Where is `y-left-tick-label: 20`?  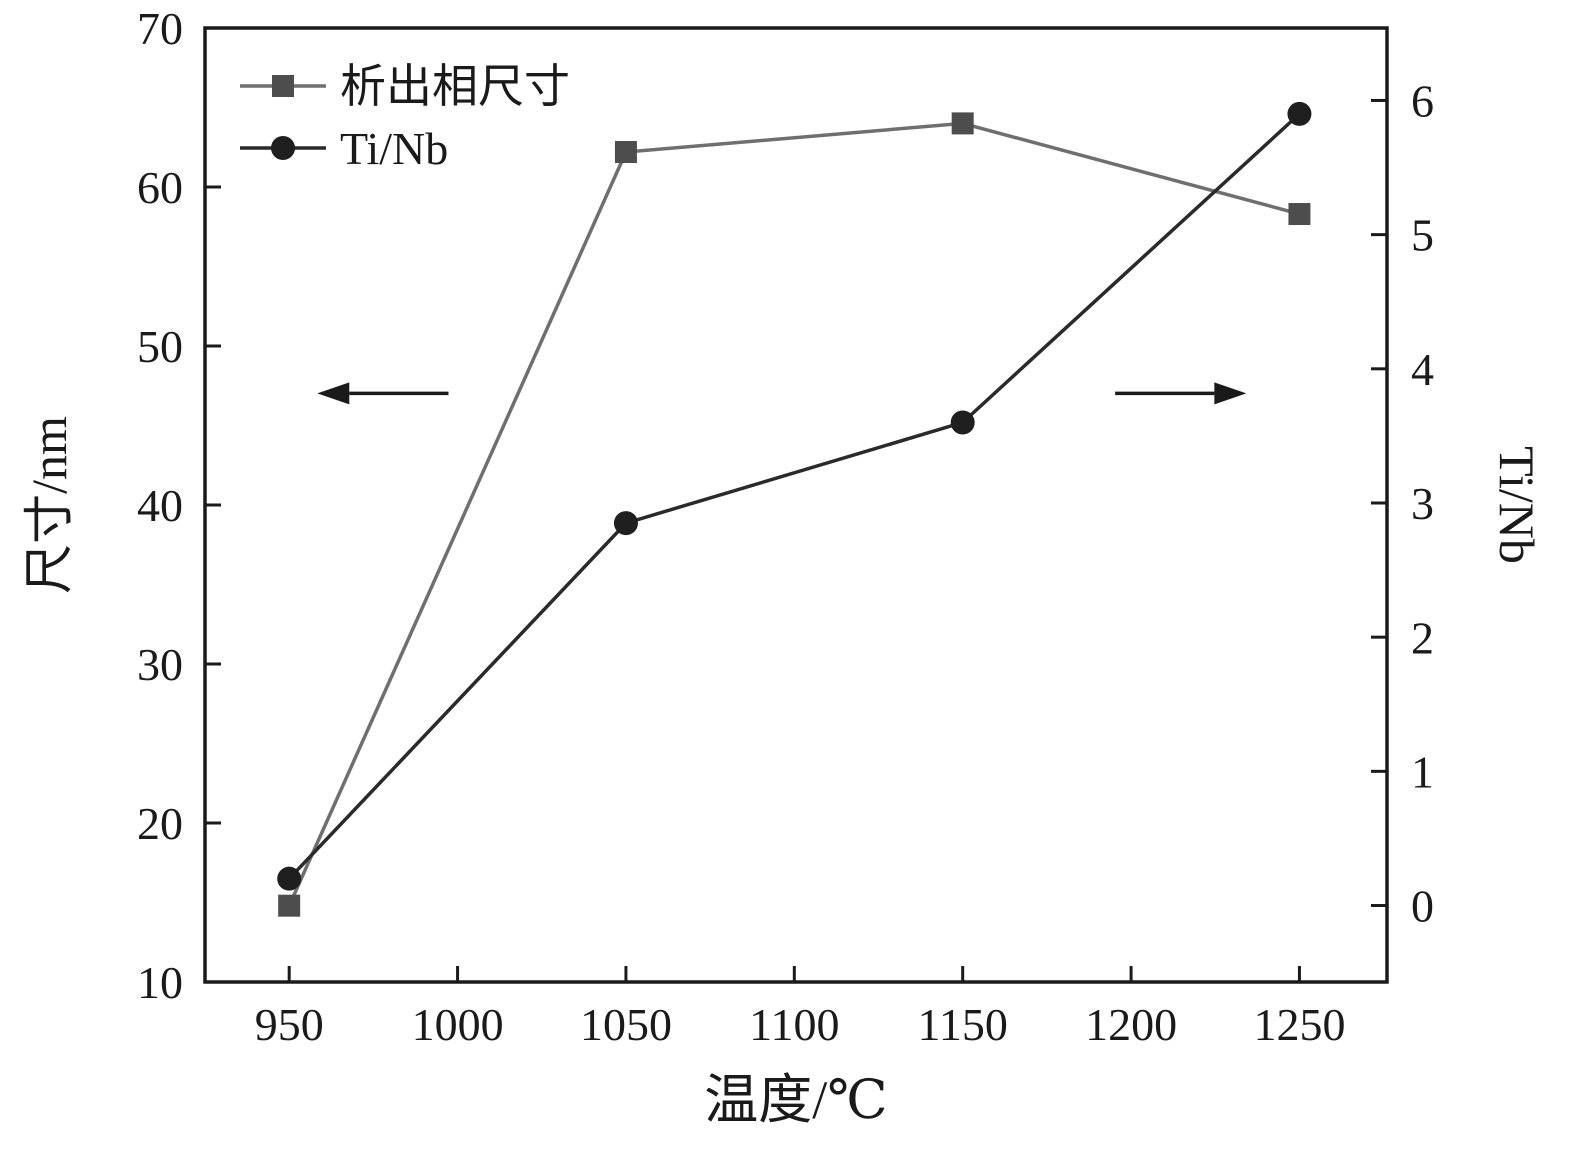
y-left-tick-label: 20 is located at coordinates (160, 823).